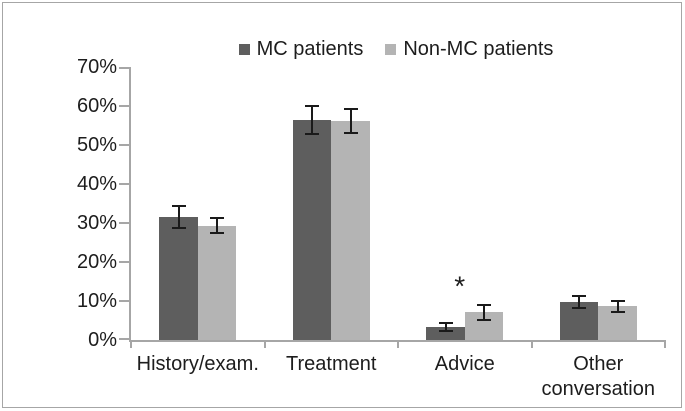 The width and height of the screenshot is (685, 411). What do you see at coordinates (96, 184) in the screenshot?
I see `y-tick-label: 40%` at bounding box center [96, 184].